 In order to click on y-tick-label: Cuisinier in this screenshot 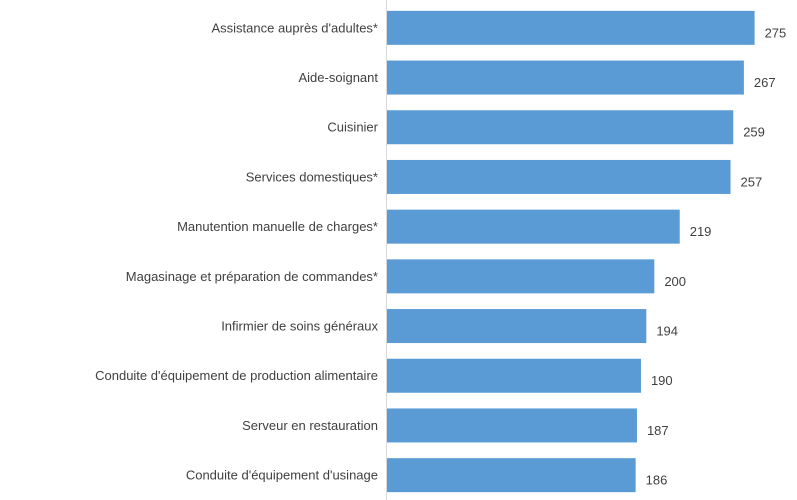, I will do `click(352, 127)`.